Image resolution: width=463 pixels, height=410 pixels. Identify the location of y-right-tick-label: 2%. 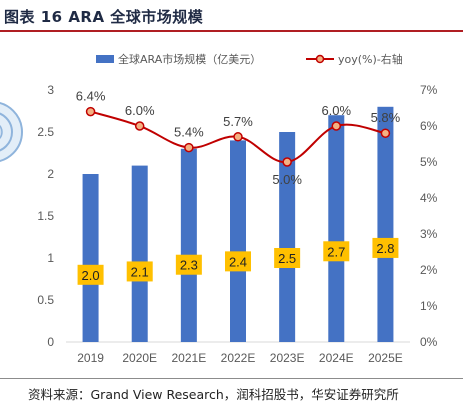
(429, 270).